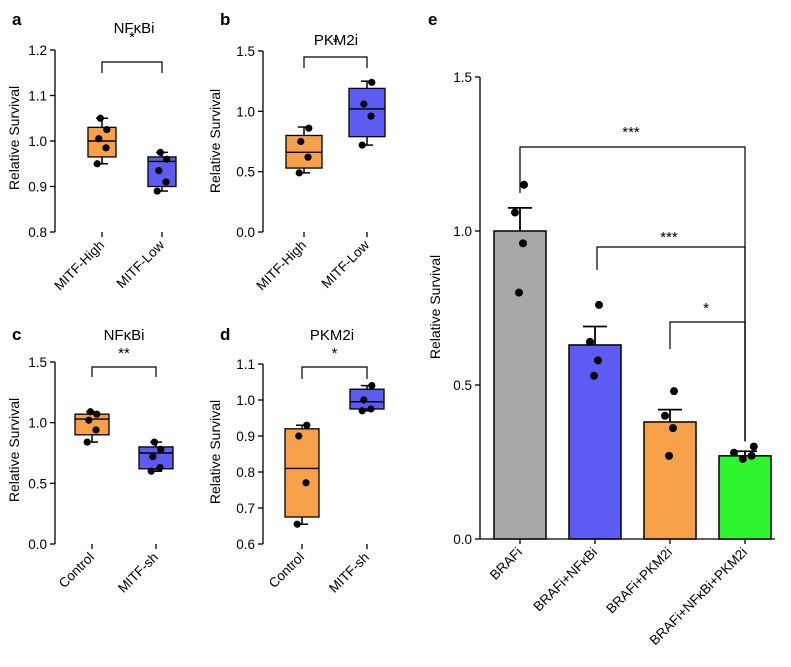  What do you see at coordinates (225, 334) in the screenshot?
I see `panel-letter-d: d` at bounding box center [225, 334].